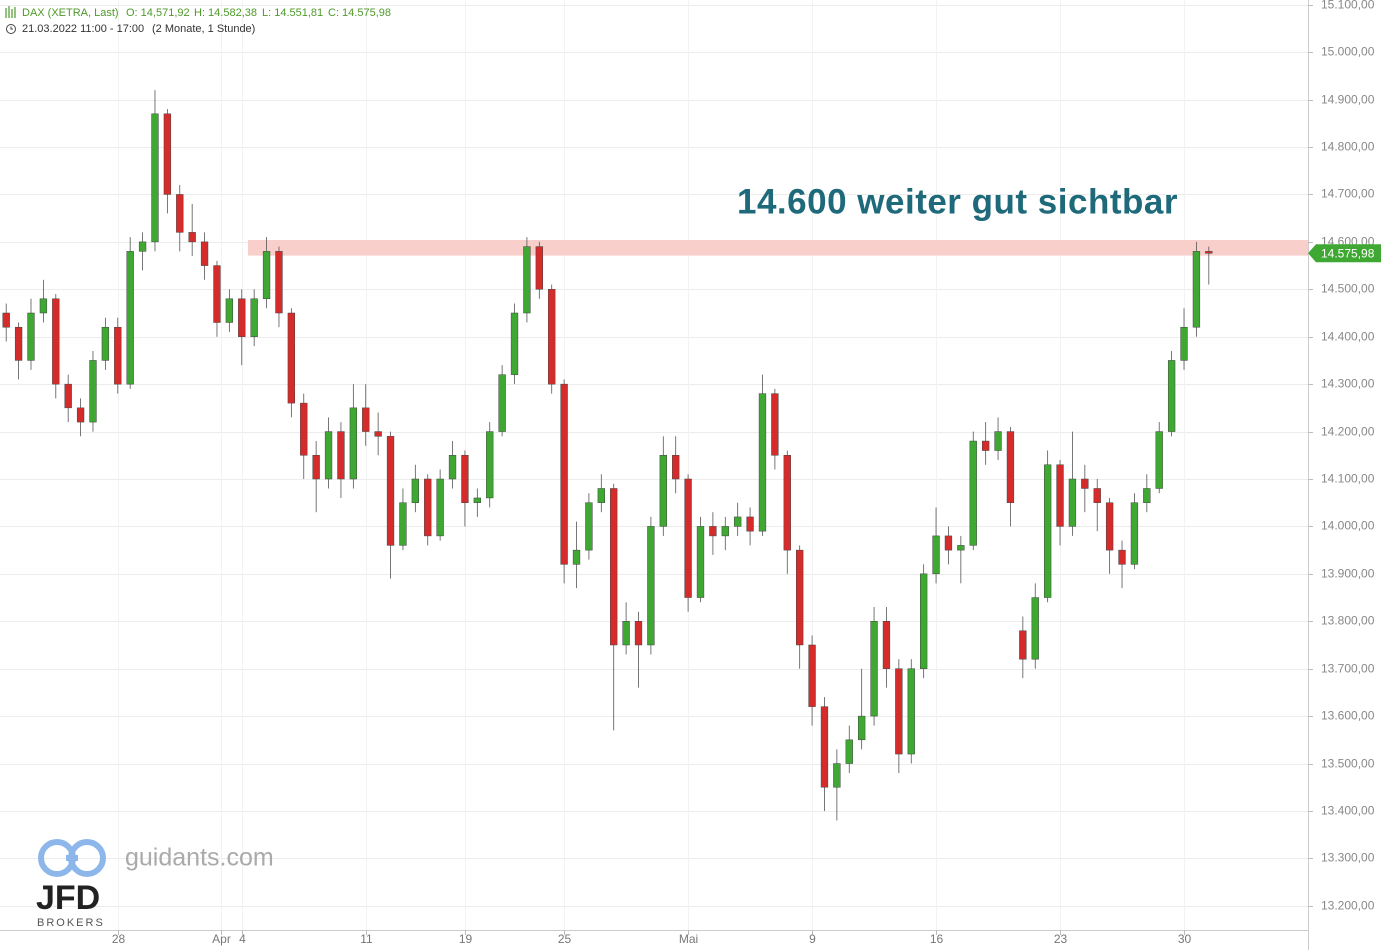 Image resolution: width=1381 pixels, height=950 pixels. I want to click on y-tick-label: 13.500,00, so click(1348, 764).